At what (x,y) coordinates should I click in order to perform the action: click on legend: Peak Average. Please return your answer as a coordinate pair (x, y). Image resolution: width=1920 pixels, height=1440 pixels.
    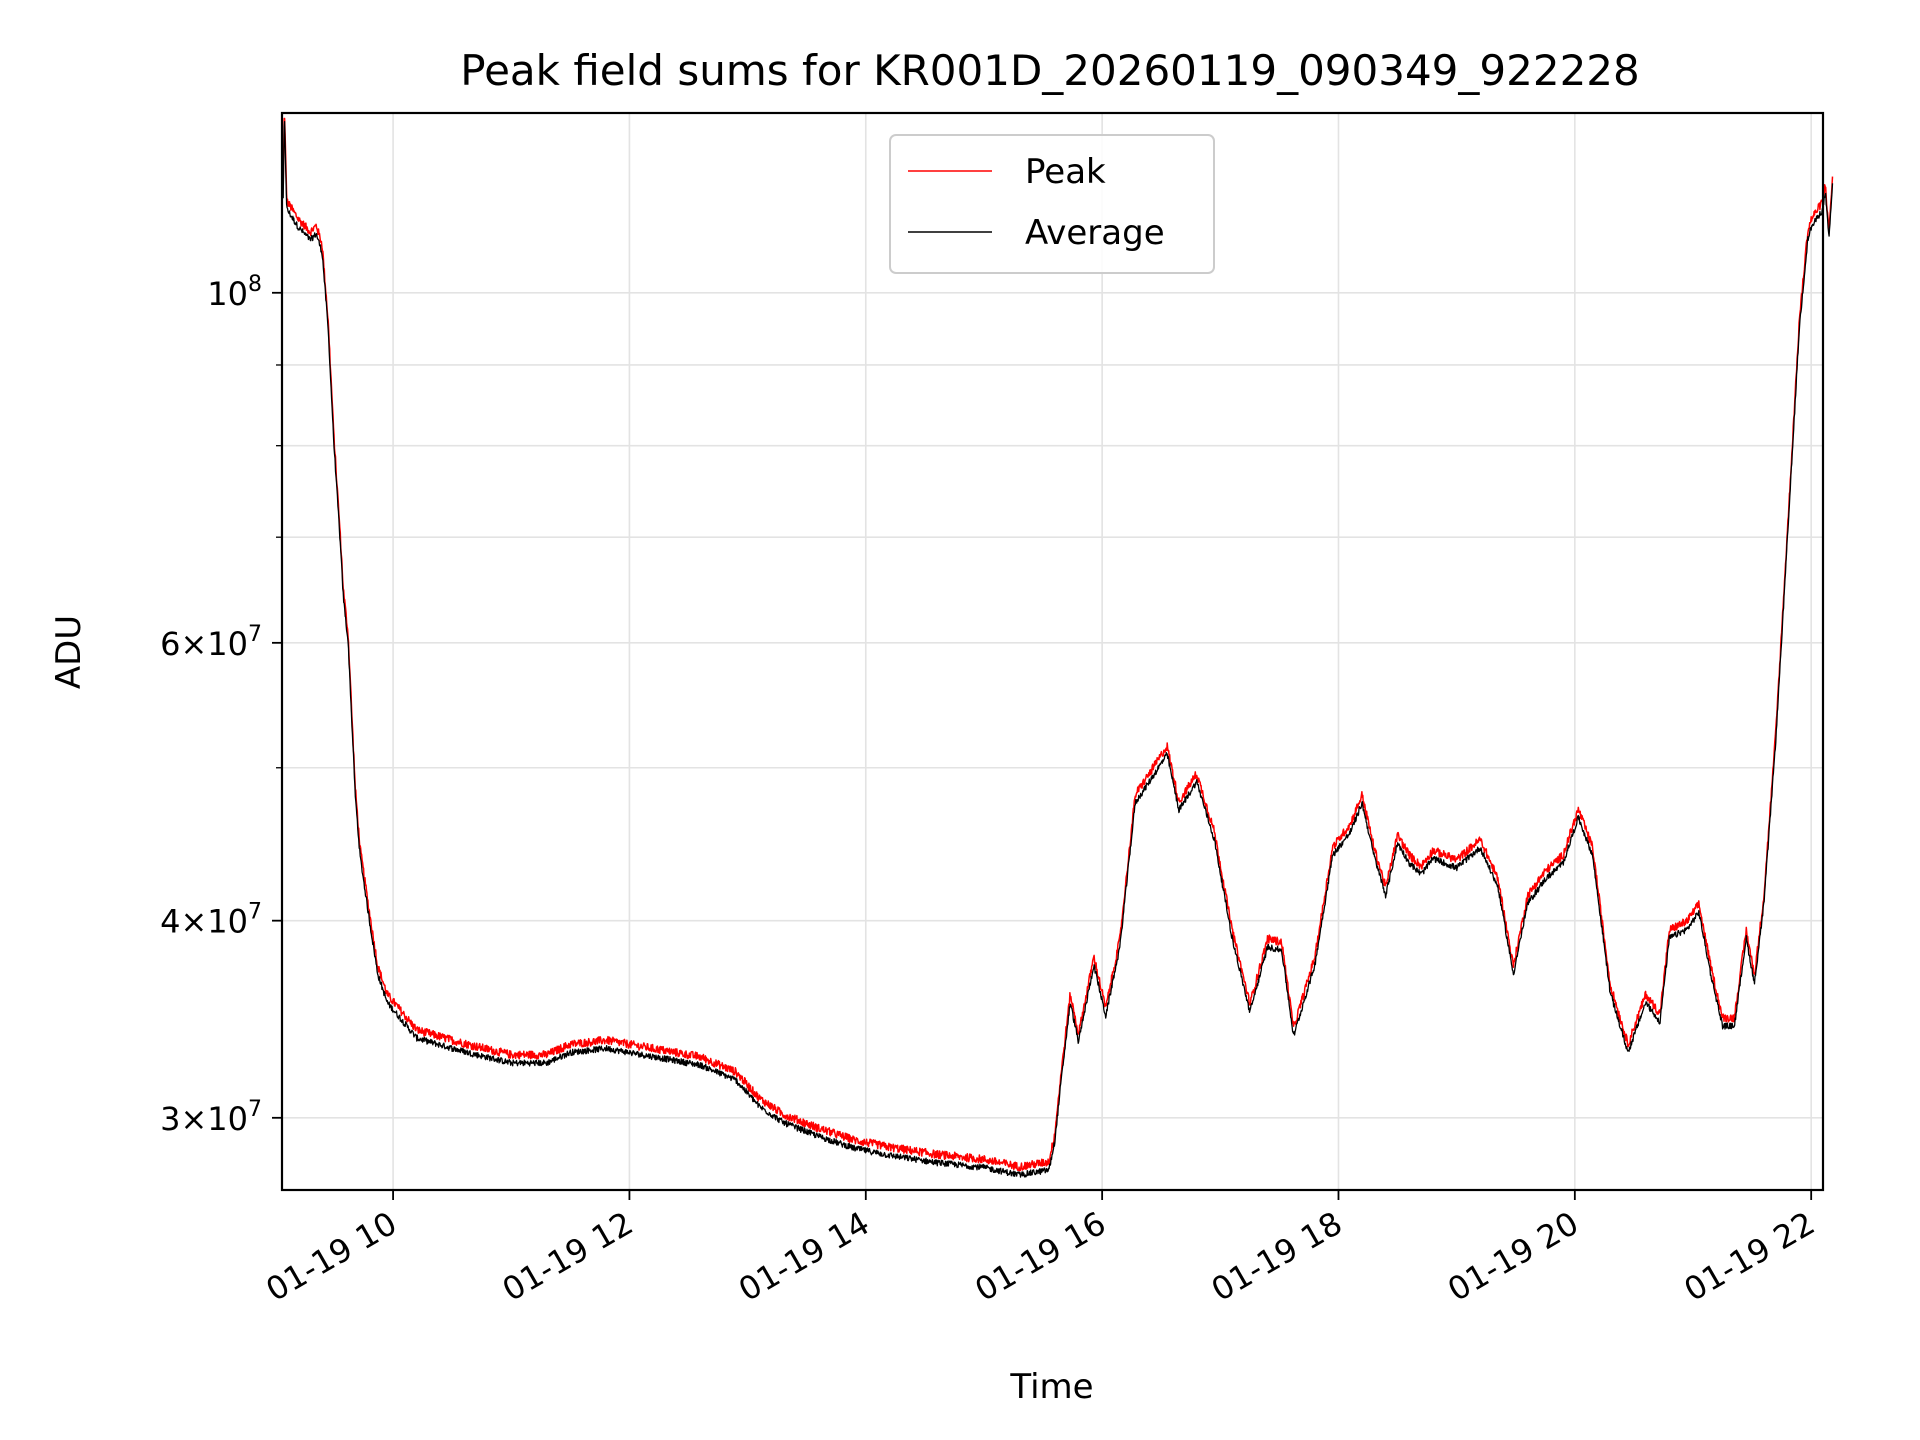
    Looking at the image, I should click on (1052, 204).